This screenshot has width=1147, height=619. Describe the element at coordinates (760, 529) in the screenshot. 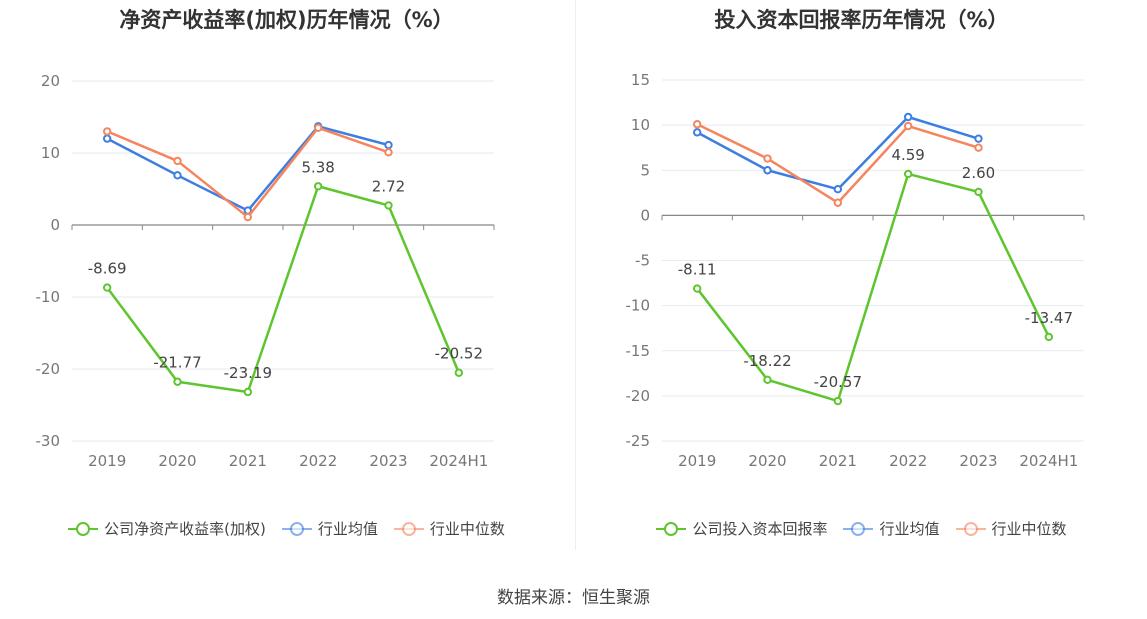

I see `legend-label: 公司投入资本回报率` at that location.